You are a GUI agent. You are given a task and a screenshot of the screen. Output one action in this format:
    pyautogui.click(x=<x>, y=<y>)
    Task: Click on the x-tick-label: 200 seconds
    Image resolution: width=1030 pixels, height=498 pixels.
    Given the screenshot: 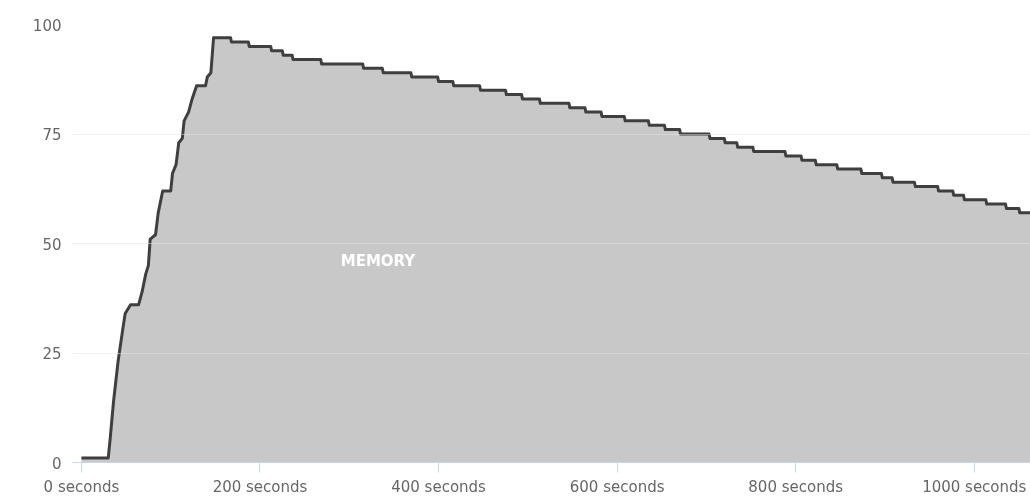 What is the action you would take?
    pyautogui.click(x=260, y=486)
    